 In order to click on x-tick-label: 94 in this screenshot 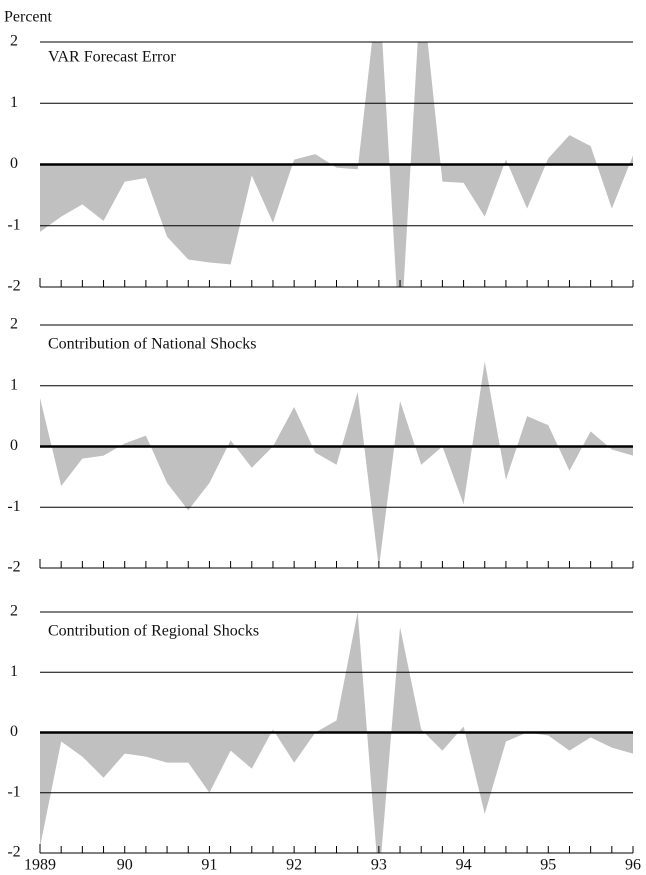, I will do `click(464, 865)`.